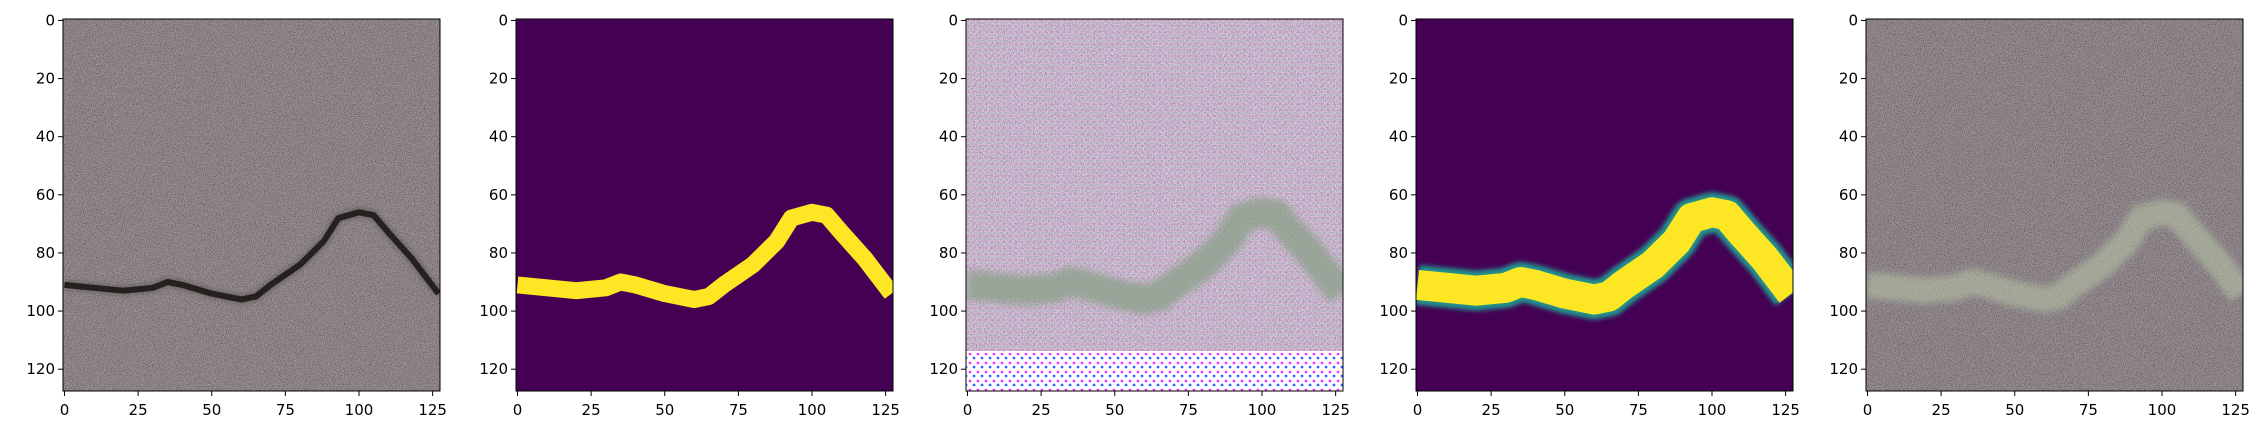  Describe the element at coordinates (2054, 255) in the screenshot. I see `crack-overlay` at that location.